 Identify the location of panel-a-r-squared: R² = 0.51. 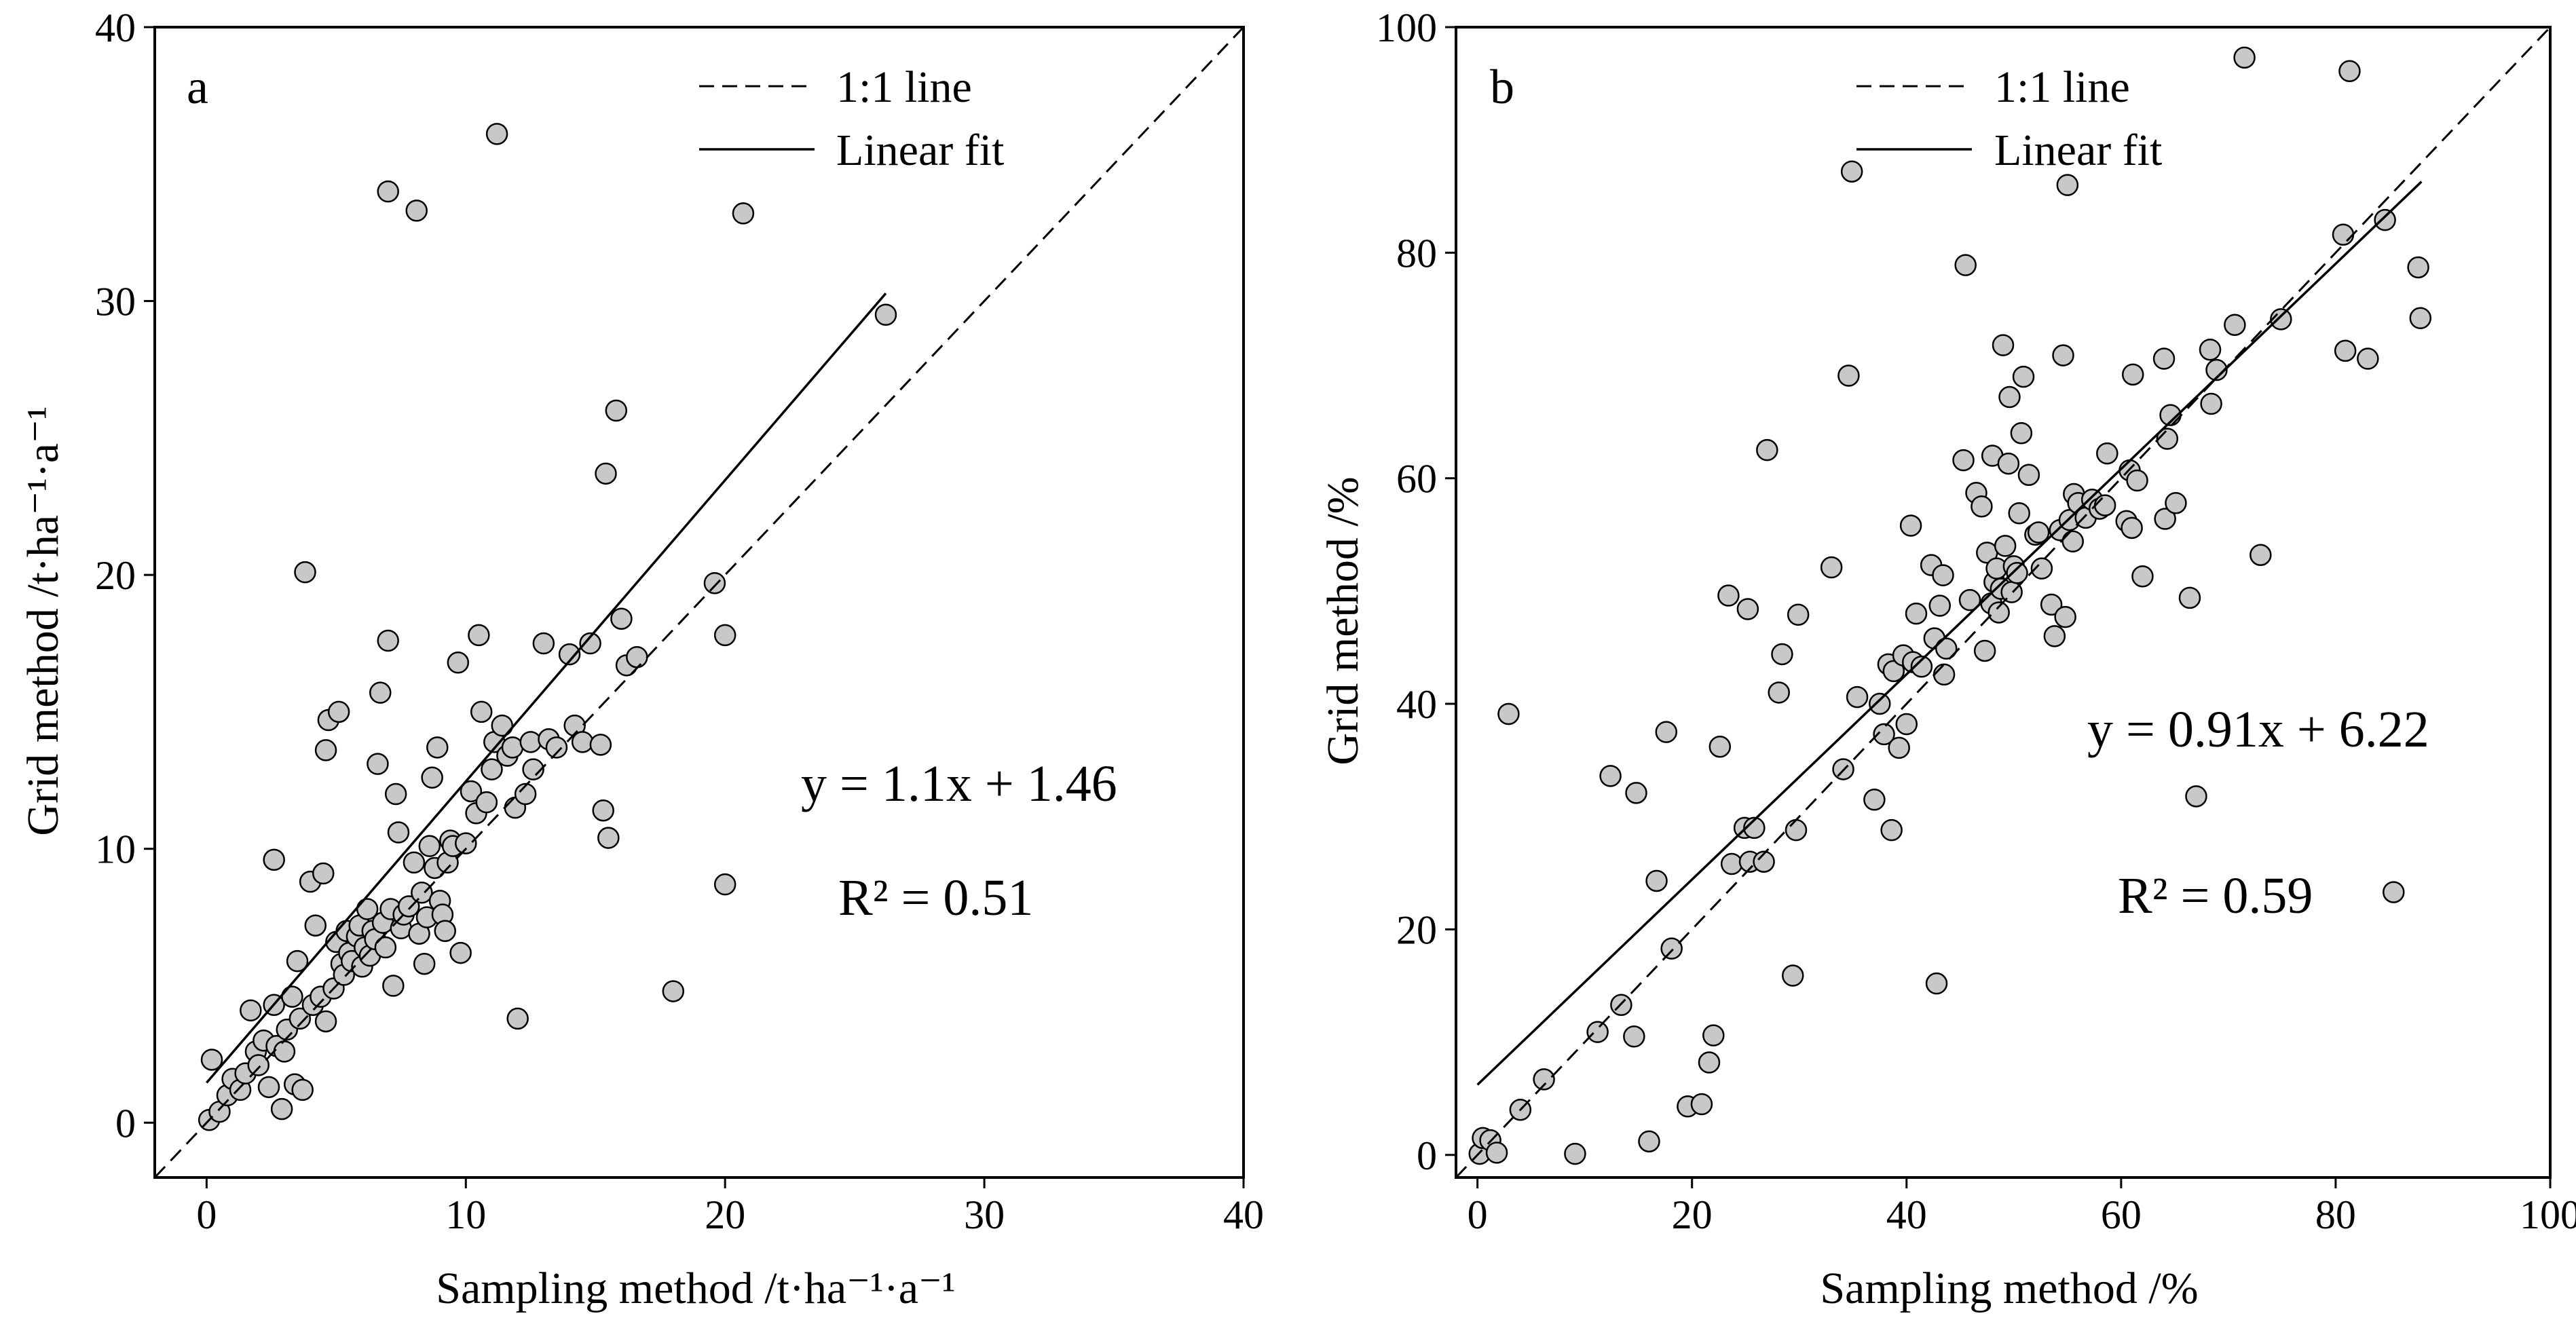
(936, 897).